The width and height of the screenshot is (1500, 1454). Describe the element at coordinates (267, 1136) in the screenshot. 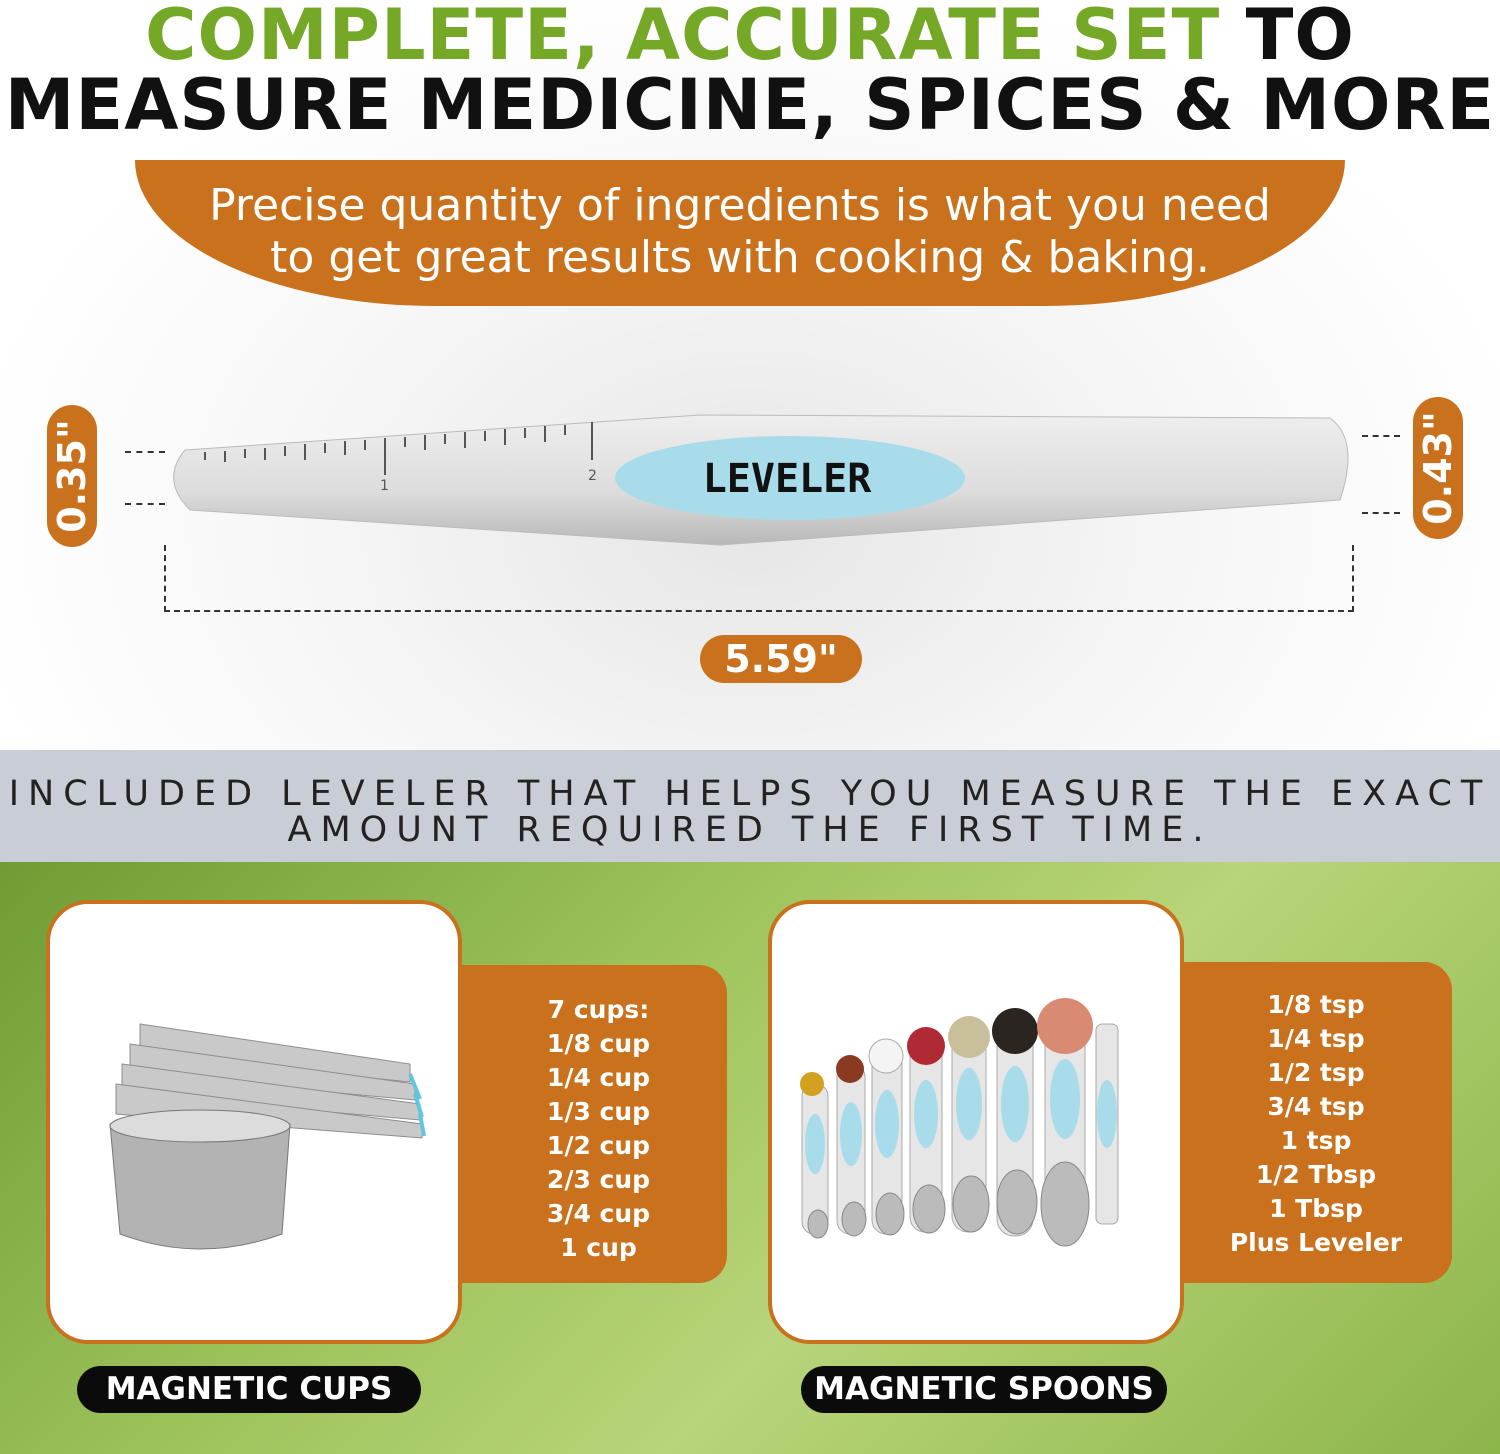

I see `measuring-cups-image` at that location.